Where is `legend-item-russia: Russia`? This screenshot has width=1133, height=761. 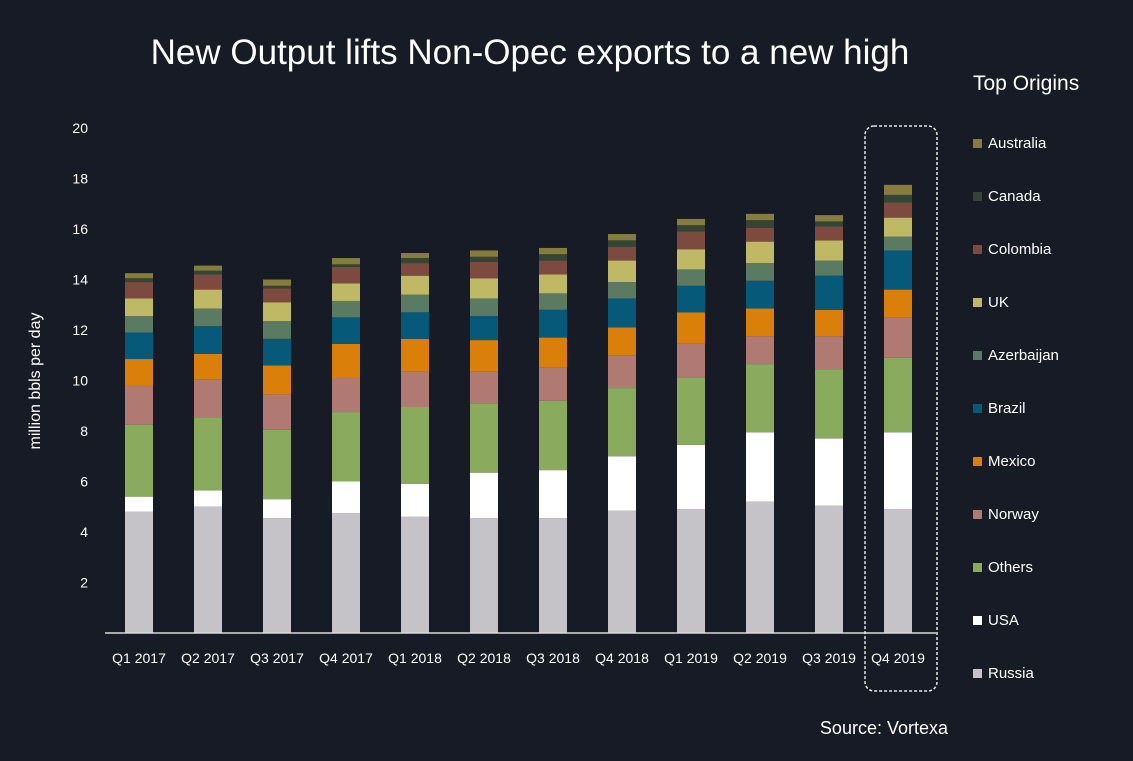 legend-item-russia: Russia is located at coordinates (1004, 673).